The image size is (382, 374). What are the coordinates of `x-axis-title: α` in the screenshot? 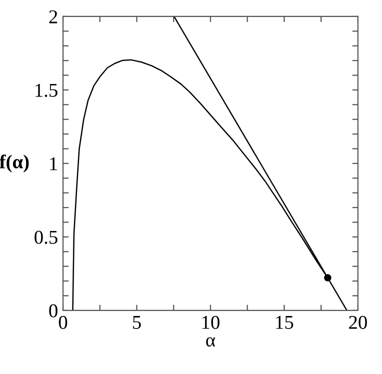 It's located at (211, 342).